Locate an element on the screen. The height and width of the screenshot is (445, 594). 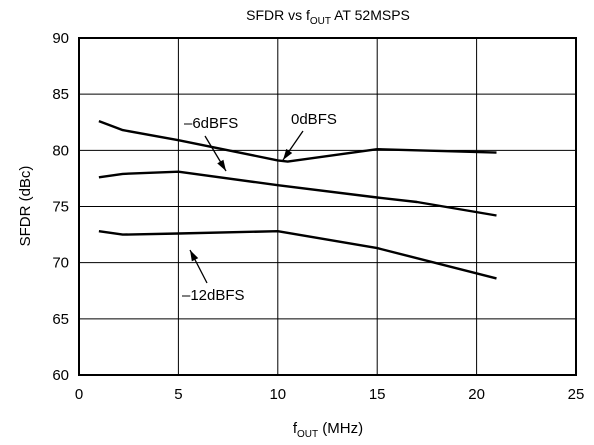
x-tick-label: 20 is located at coordinates (476, 394).